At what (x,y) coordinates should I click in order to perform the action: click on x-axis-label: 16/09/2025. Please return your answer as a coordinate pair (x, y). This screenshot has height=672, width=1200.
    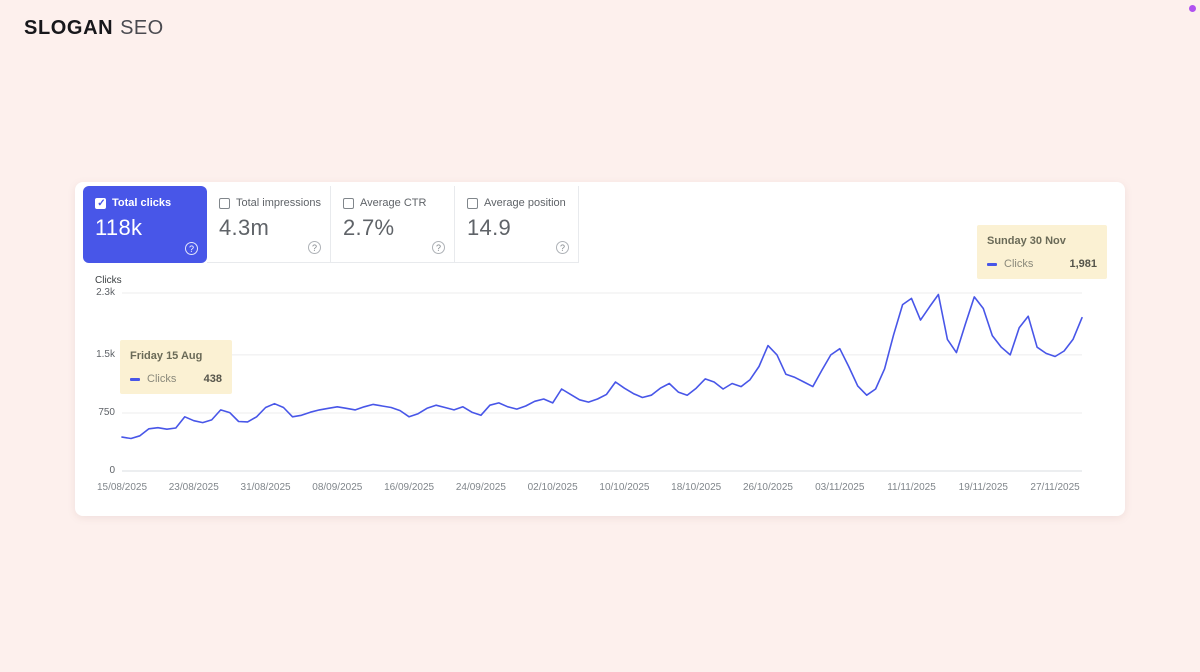
    Looking at the image, I should click on (409, 487).